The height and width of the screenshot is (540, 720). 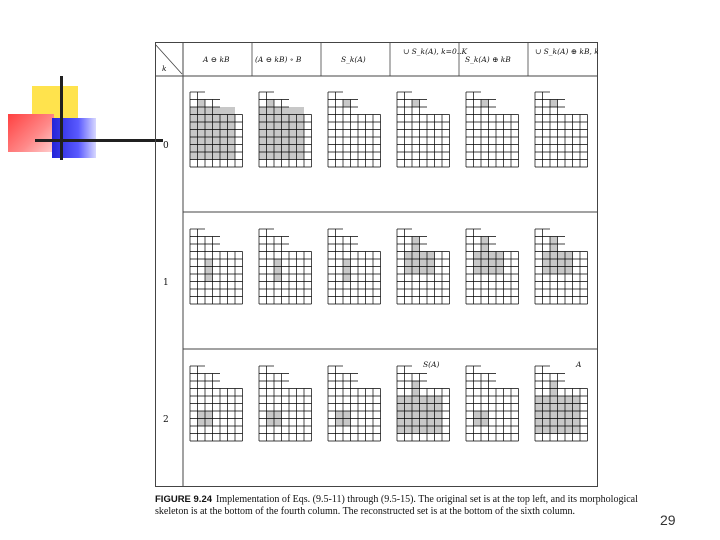 What do you see at coordinates (278, 59) in the screenshot?
I see `header-col-2: (A ⊖ kB) ∘ B` at bounding box center [278, 59].